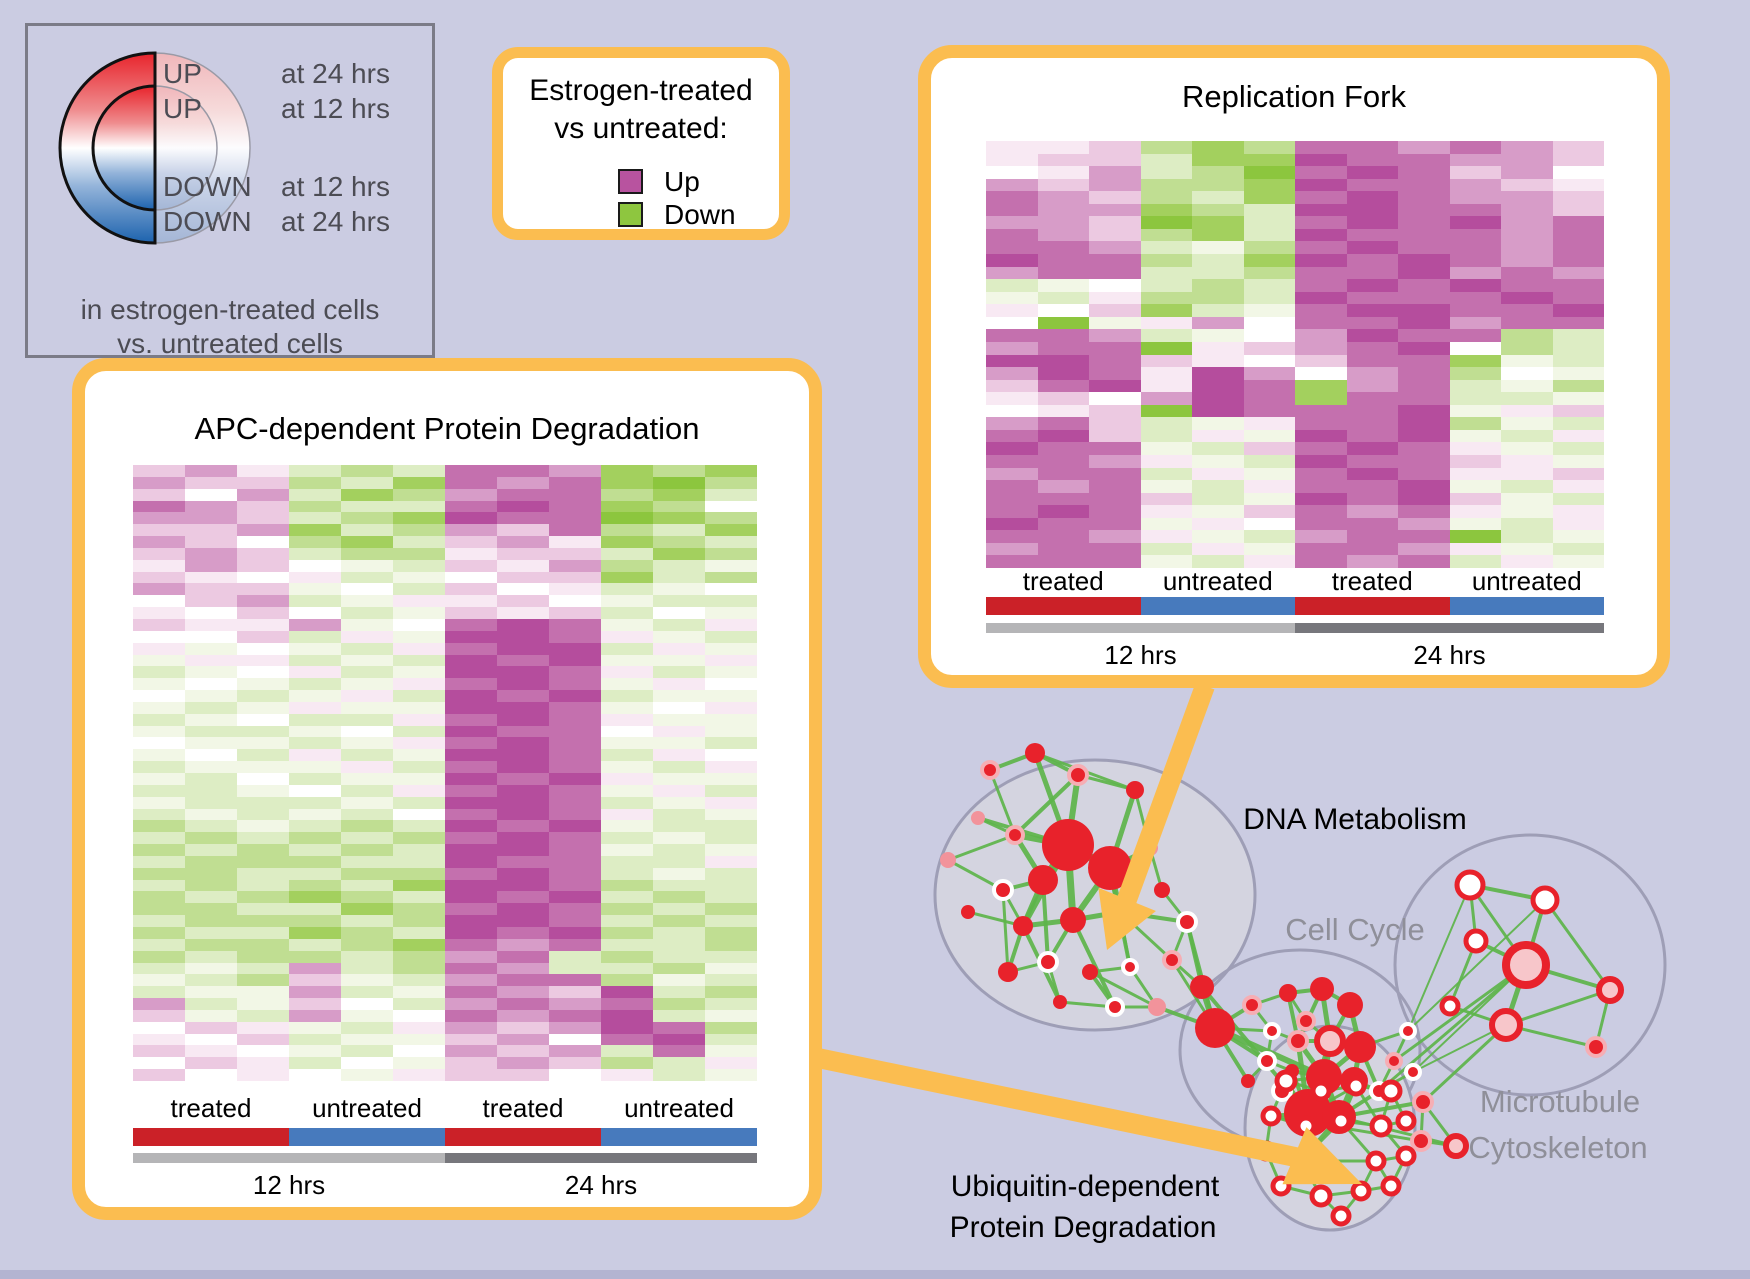  What do you see at coordinates (700, 214) in the screenshot?
I see `down-label: Down` at bounding box center [700, 214].